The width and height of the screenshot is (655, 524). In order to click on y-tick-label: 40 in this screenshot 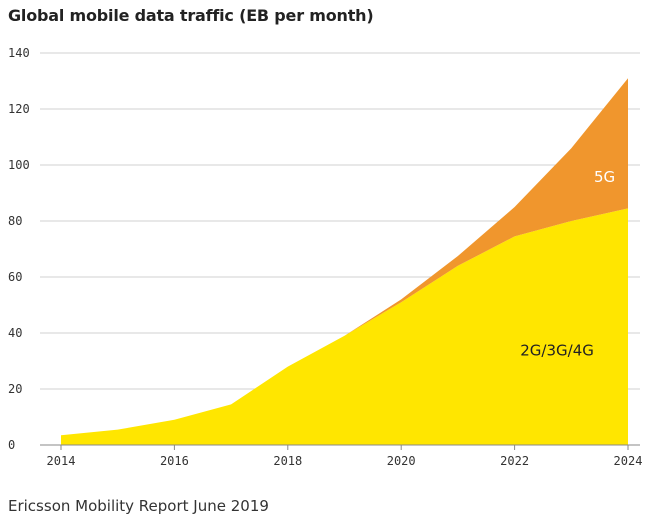, I will do `click(15, 333)`.